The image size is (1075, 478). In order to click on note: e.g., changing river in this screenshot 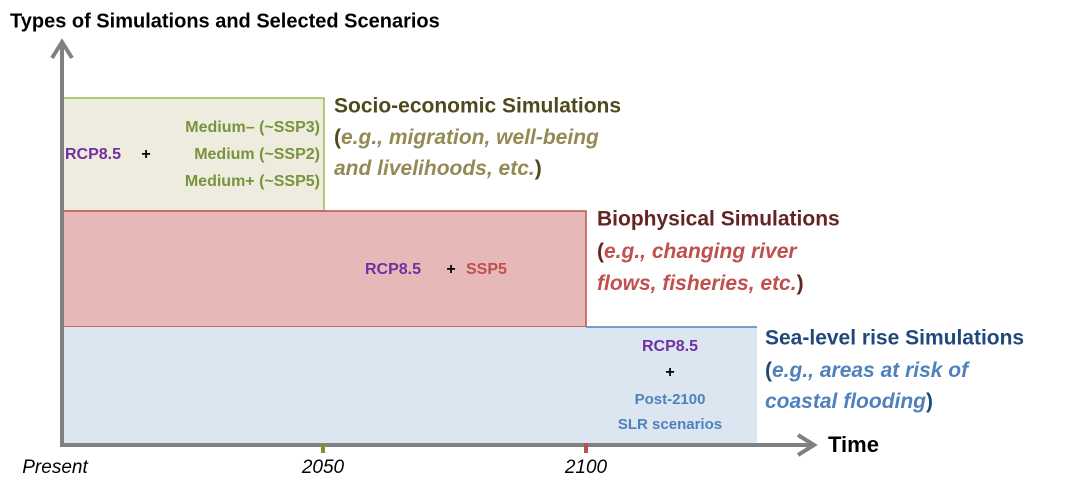, I will do `click(701, 251)`.